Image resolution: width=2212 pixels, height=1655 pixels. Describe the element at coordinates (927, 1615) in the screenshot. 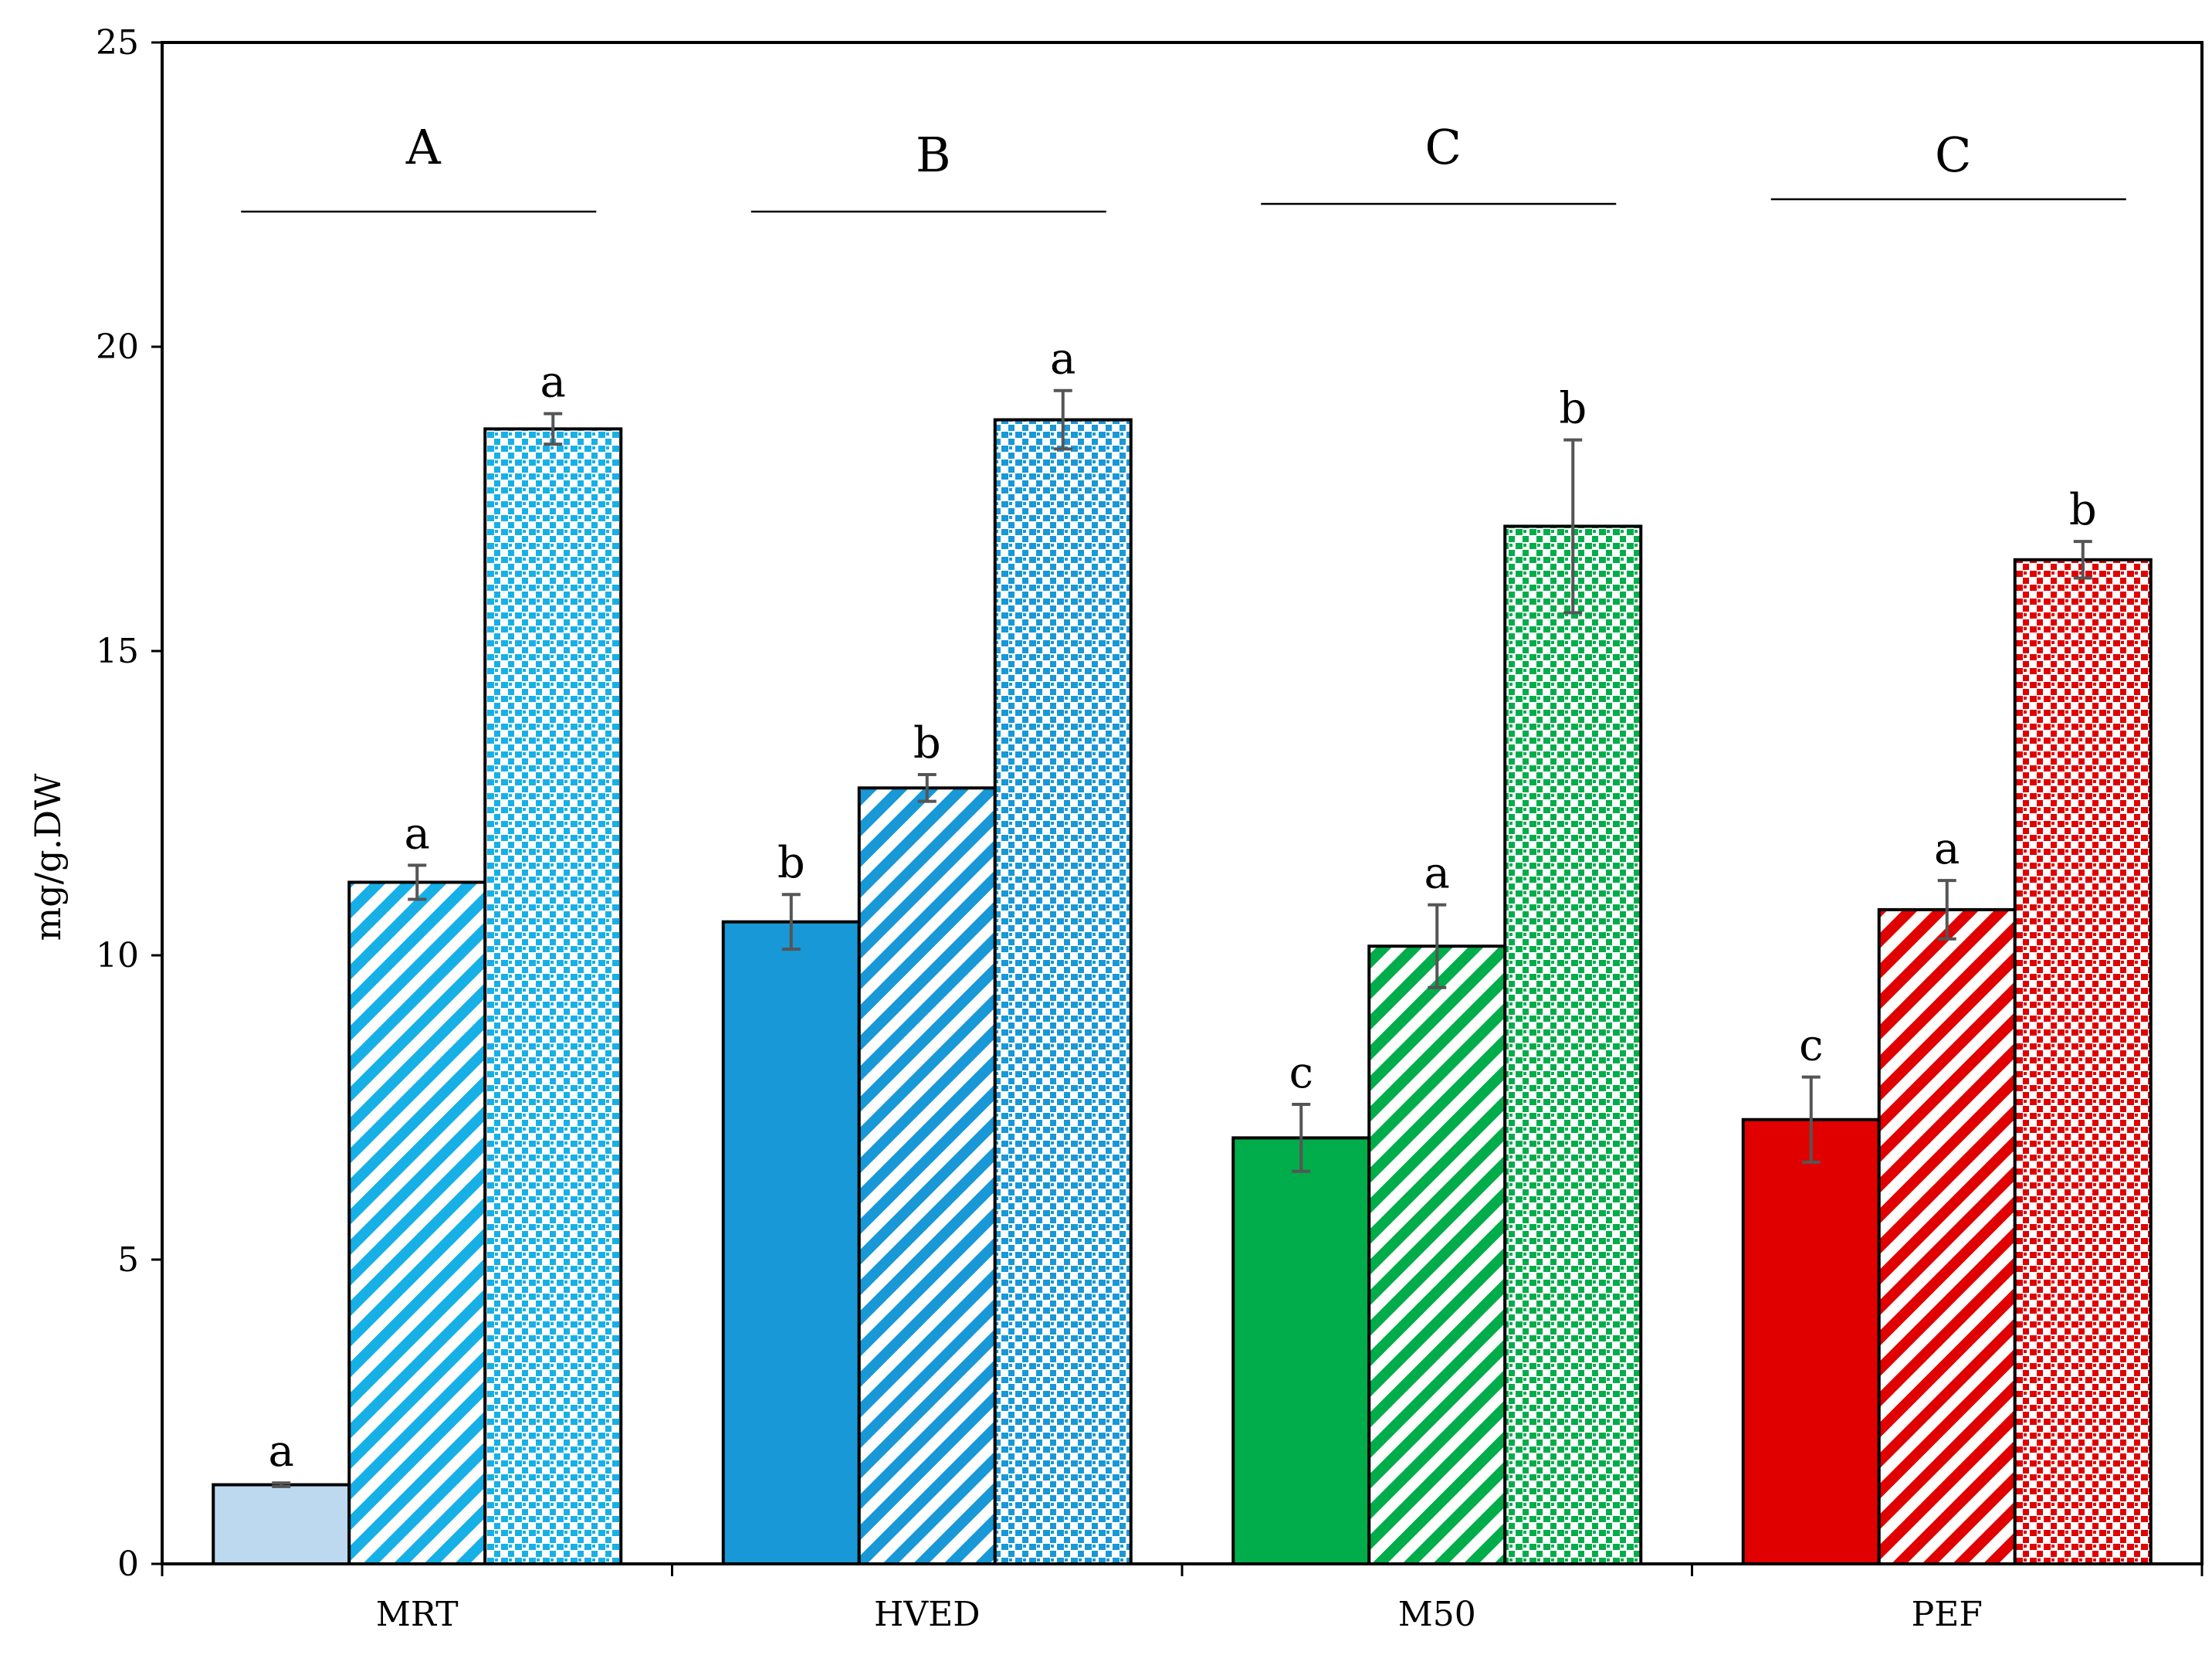

I see `x-tick-label: HVED` at that location.